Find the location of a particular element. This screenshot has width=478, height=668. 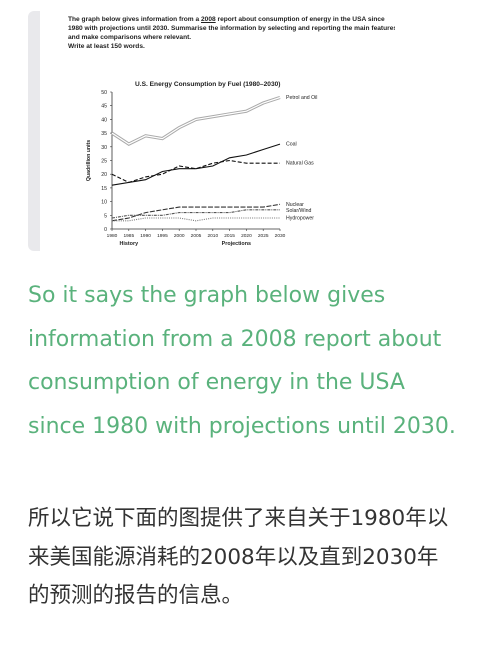

series-label-solar-wind: Solar/Wind is located at coordinates (298, 211).